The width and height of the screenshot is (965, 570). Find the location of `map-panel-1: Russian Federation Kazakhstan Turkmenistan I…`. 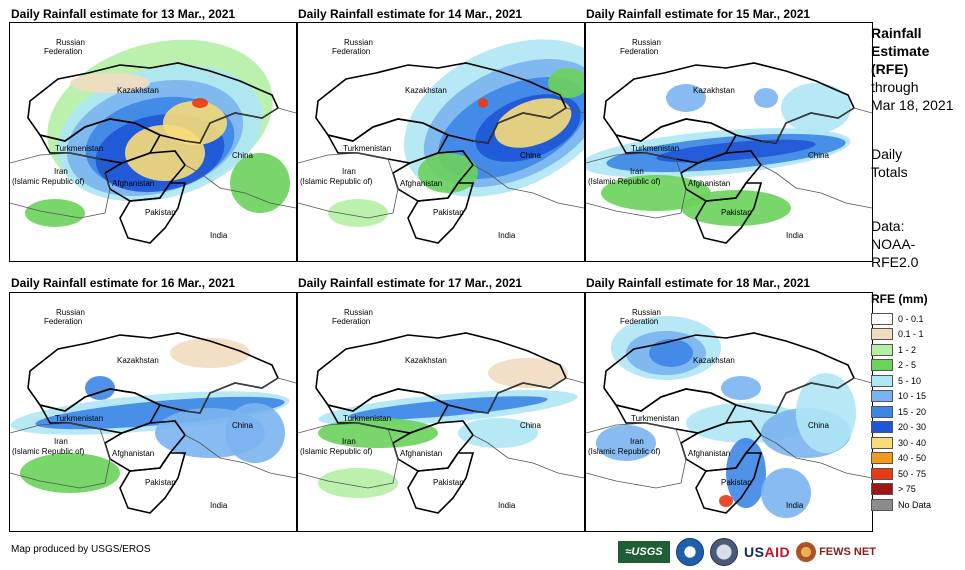

map-panel-1: Russian Federation Kazakhstan Turkmenistan I… is located at coordinates (153, 142).